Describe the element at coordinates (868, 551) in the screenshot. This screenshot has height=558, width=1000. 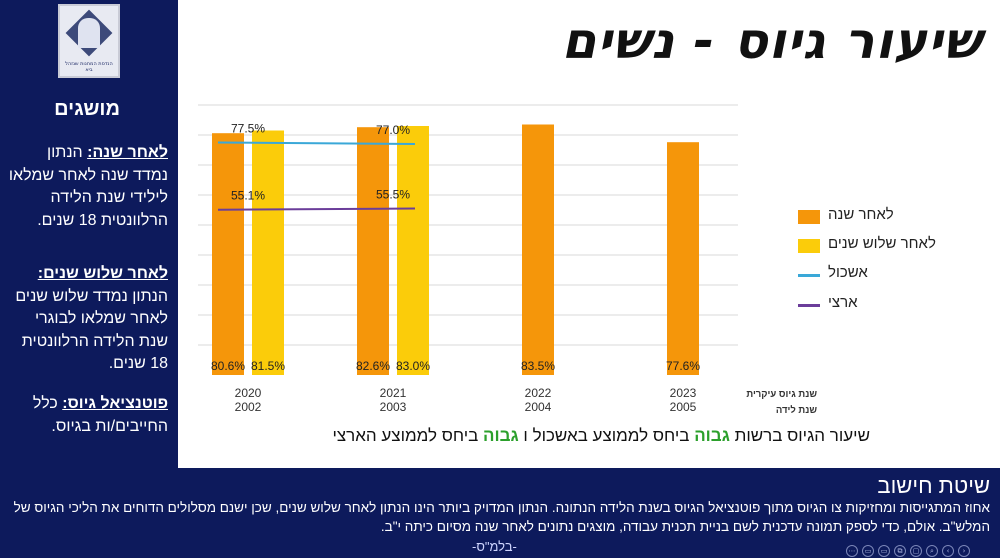
I see `subtitles-icon: ▭` at that location.